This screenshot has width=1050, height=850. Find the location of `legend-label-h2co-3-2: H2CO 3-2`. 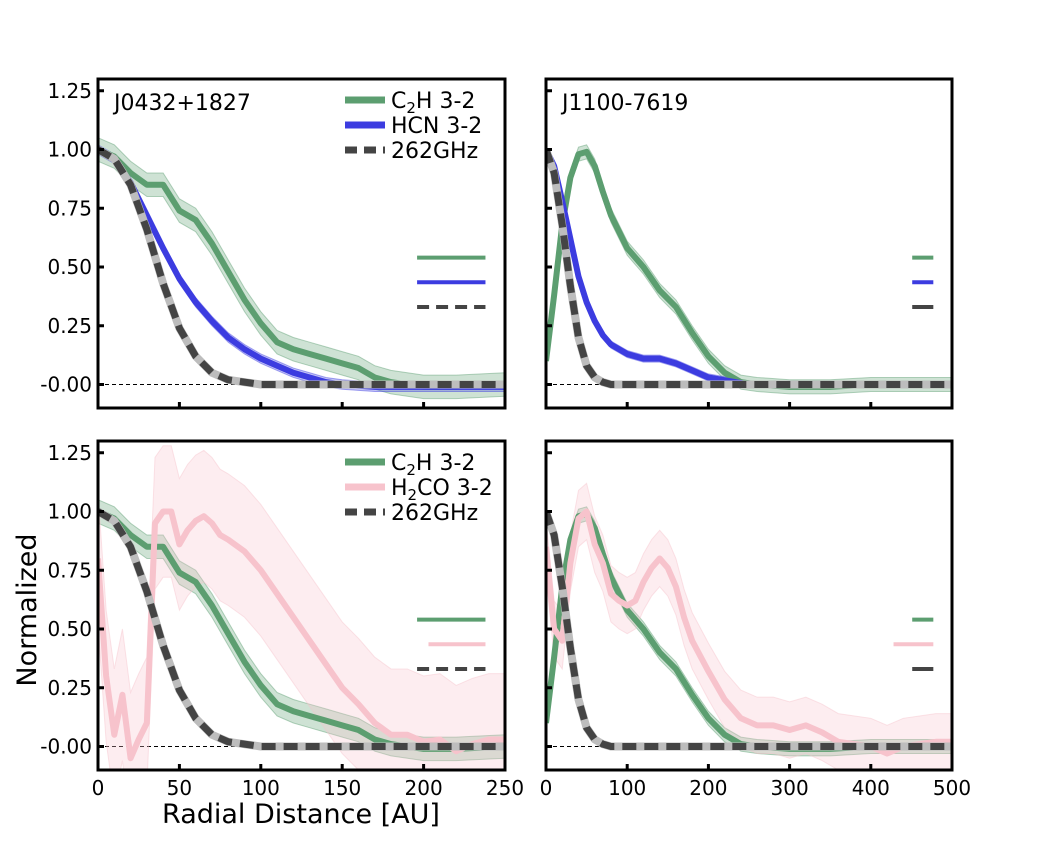

legend-label-h2co-3-2: H2CO 3-2 is located at coordinates (442, 490).